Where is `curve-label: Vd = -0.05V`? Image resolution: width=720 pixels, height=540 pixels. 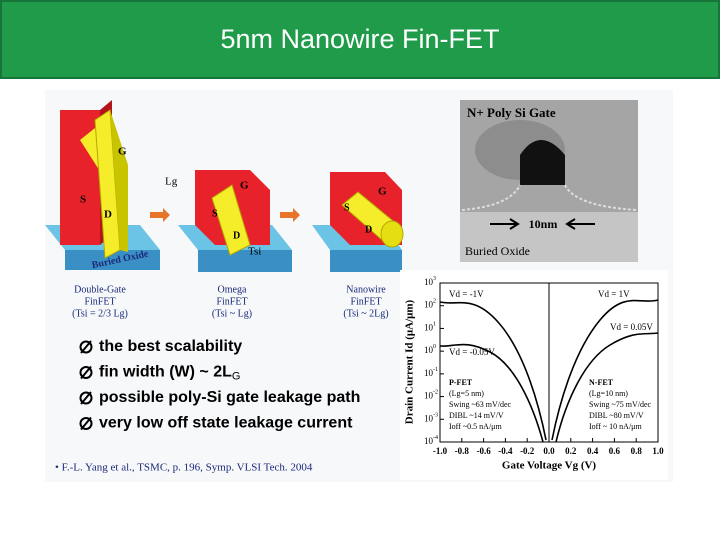 curve-label: Vd = -0.05V is located at coordinates (472, 352).